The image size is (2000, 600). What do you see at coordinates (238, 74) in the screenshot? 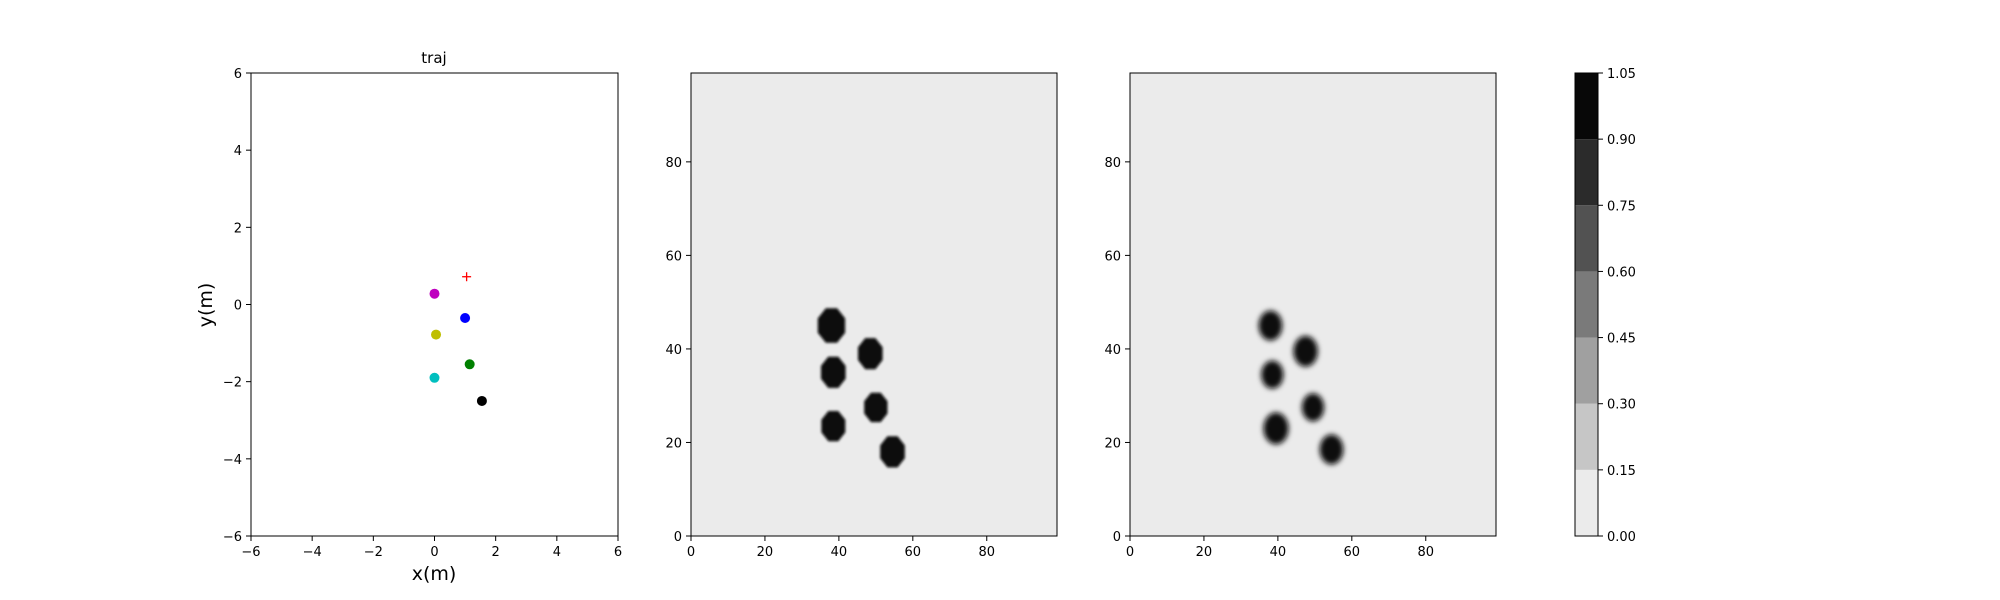
I see `y-tick-label: 6` at bounding box center [238, 74].